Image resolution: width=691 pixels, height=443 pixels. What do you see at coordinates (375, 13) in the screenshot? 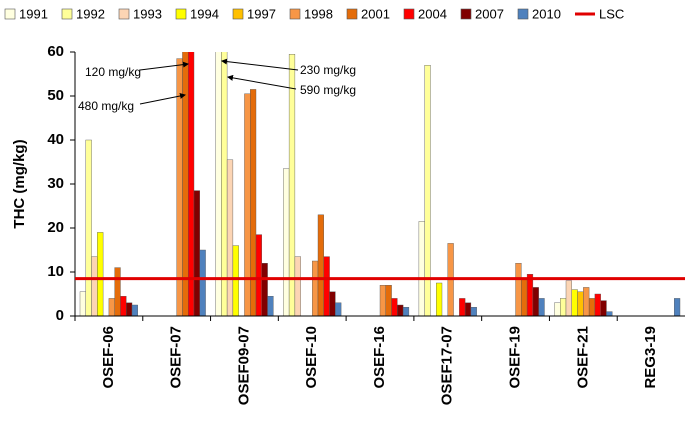
I see `legend-label: 2001` at bounding box center [375, 13].